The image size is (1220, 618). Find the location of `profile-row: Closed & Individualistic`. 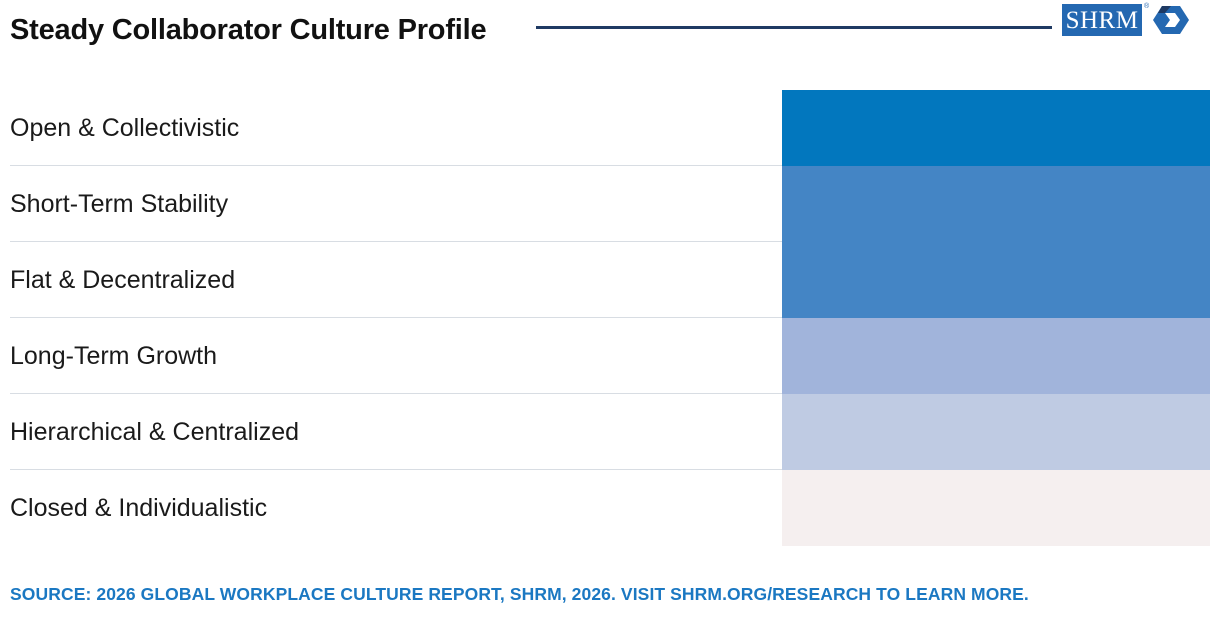

profile-row: Closed & Individualistic is located at coordinates (610, 508).